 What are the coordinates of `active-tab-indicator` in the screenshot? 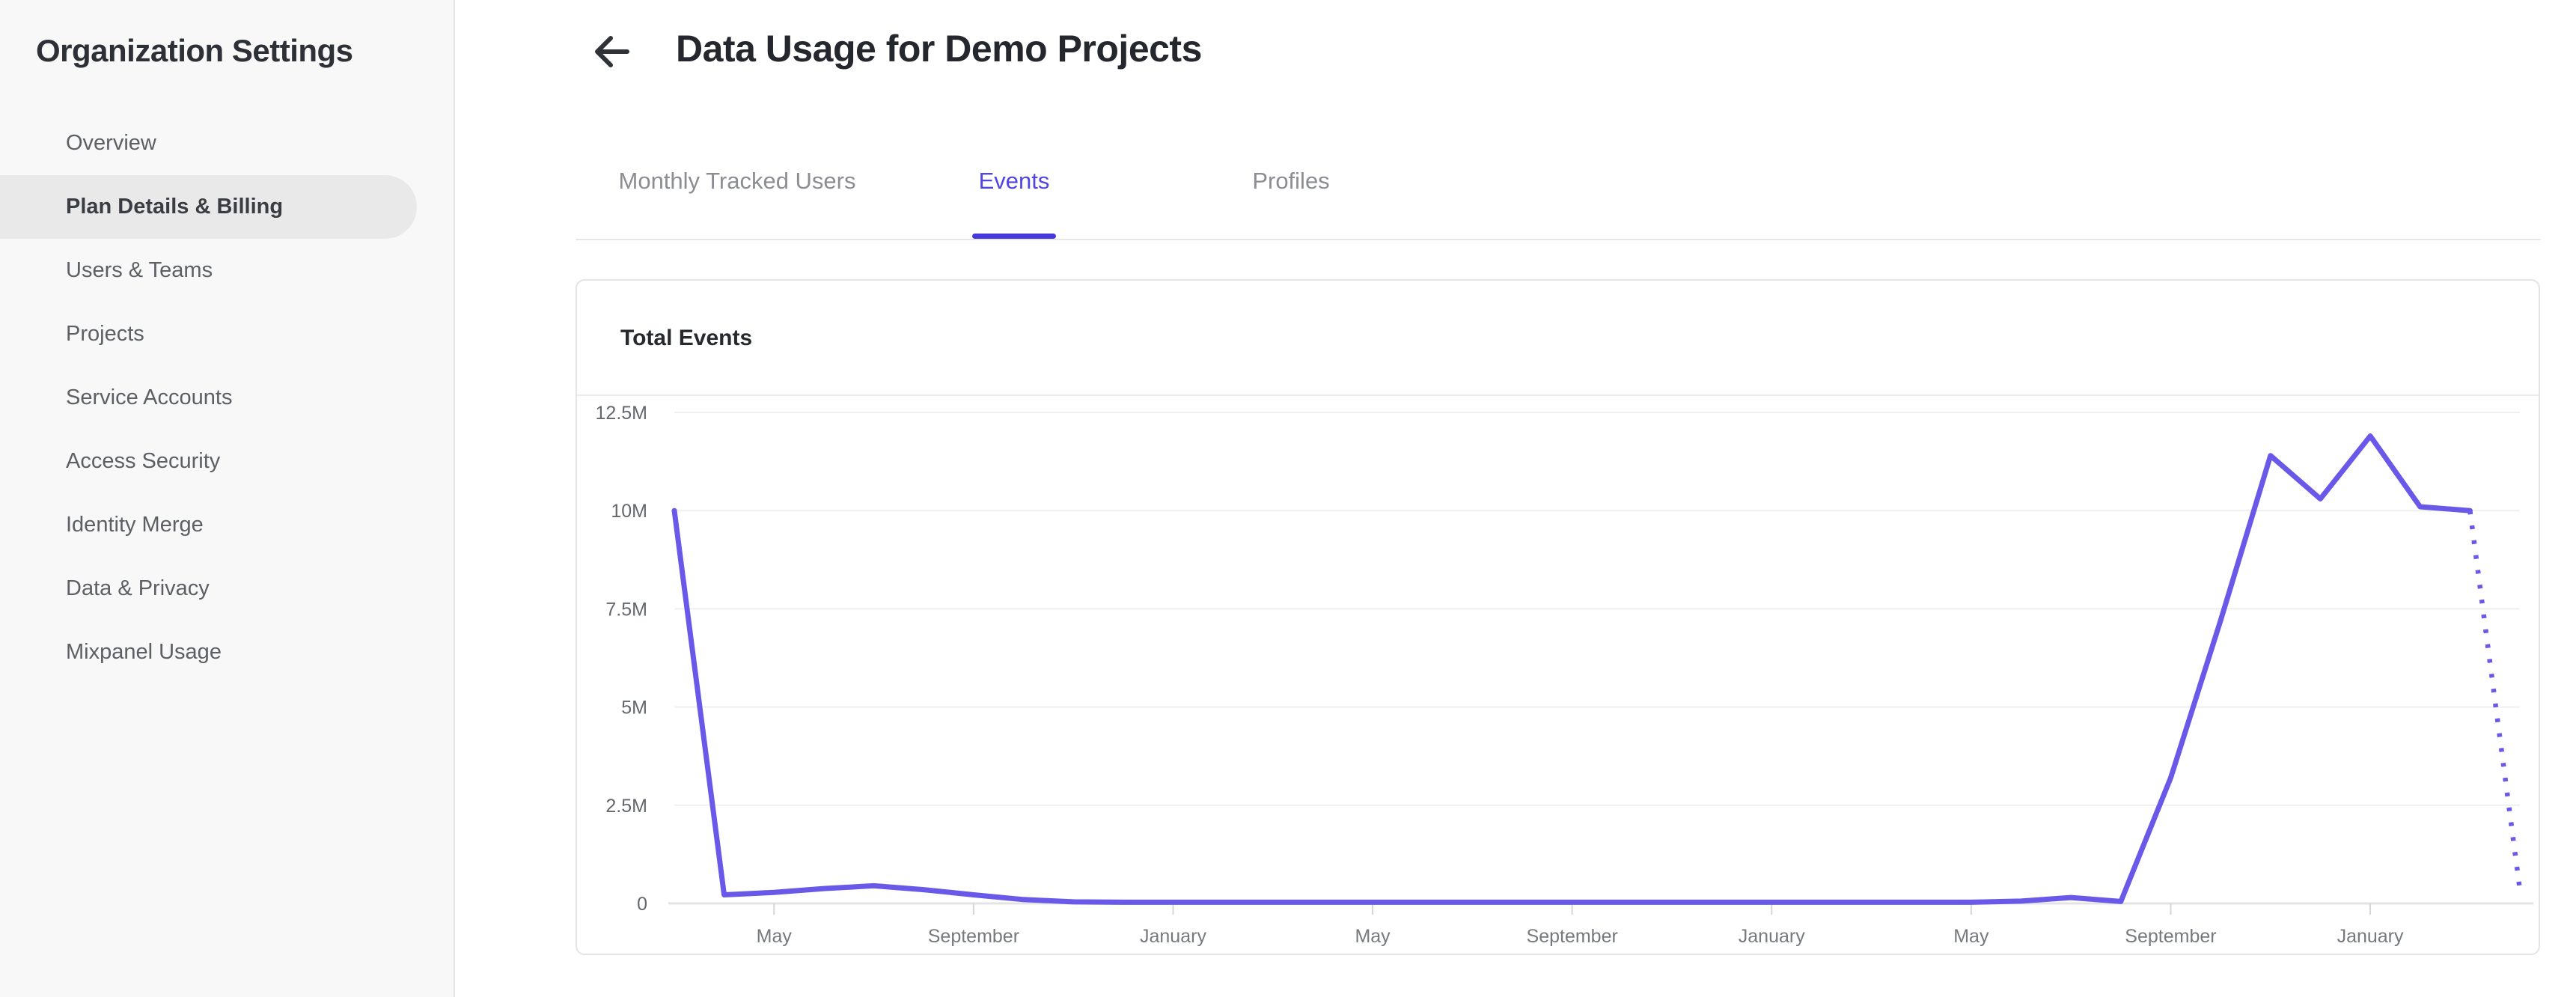 It's located at (1014, 237).